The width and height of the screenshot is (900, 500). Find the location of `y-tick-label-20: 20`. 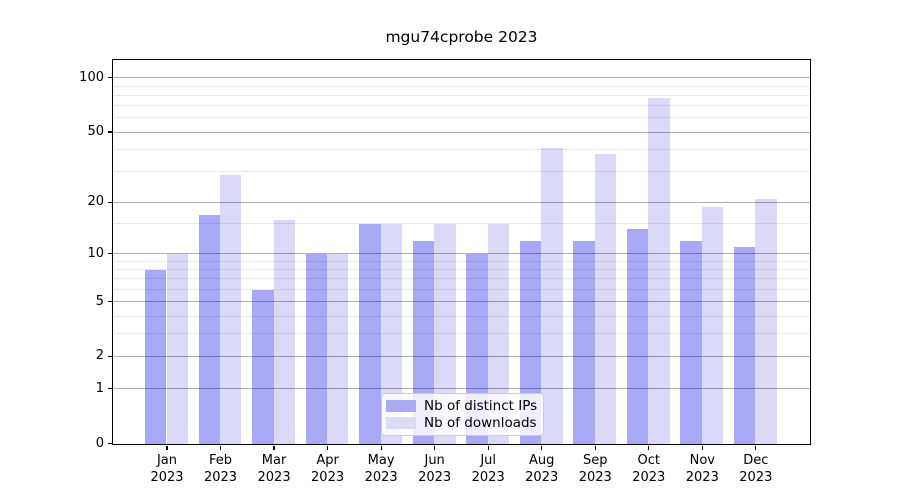

y-tick-label-20: 20 is located at coordinates (95, 202).